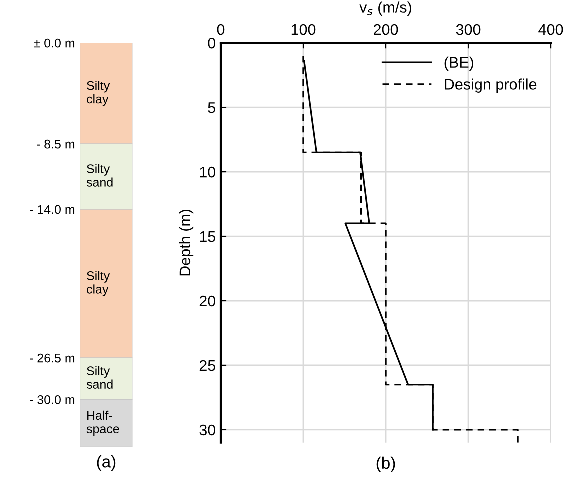 This screenshot has height=484, width=577. I want to click on x-tick-label: 200, so click(386, 30).